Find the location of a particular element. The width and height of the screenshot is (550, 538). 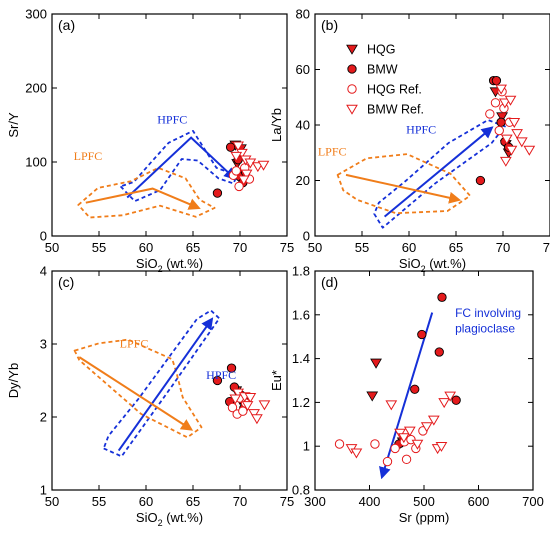

y-tick-label: 0 is located at coordinates (306, 236).